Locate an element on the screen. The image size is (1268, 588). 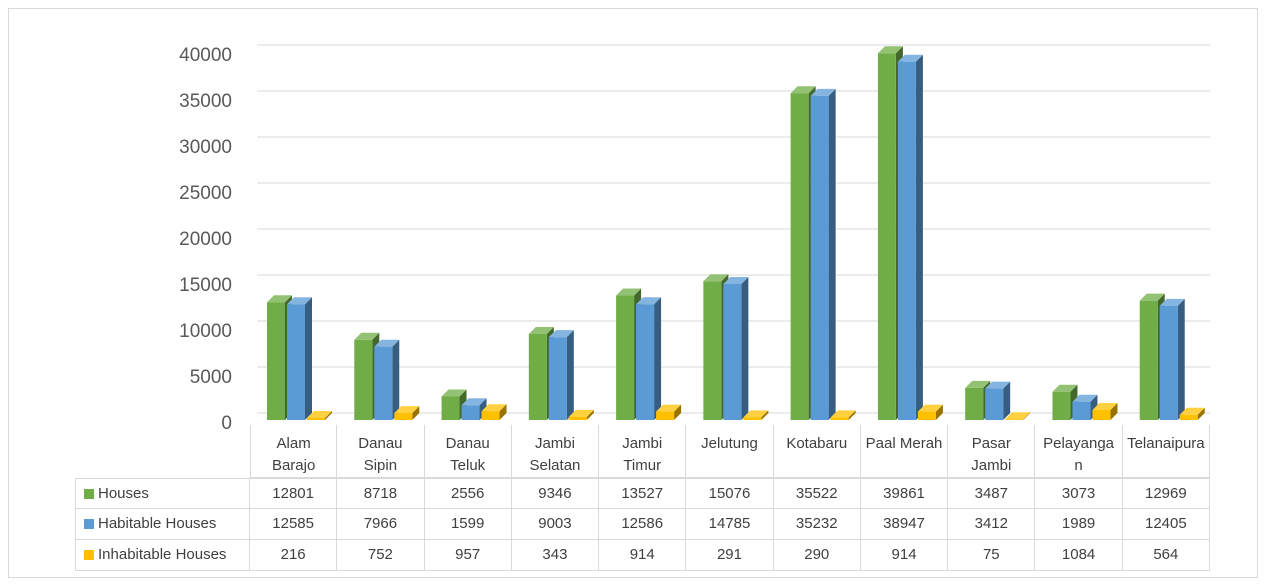
x-tick-label: Jelutung is located at coordinates (730, 451).